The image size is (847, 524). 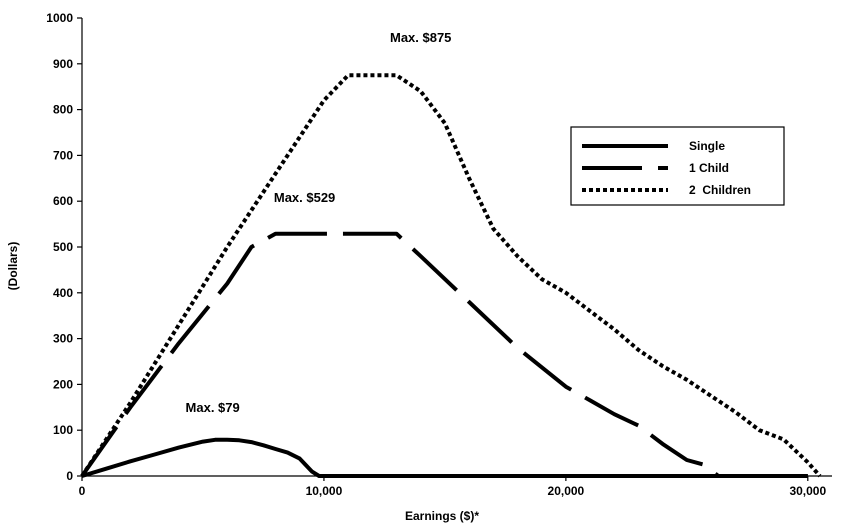 I want to click on series-line, so click(x=444, y=457).